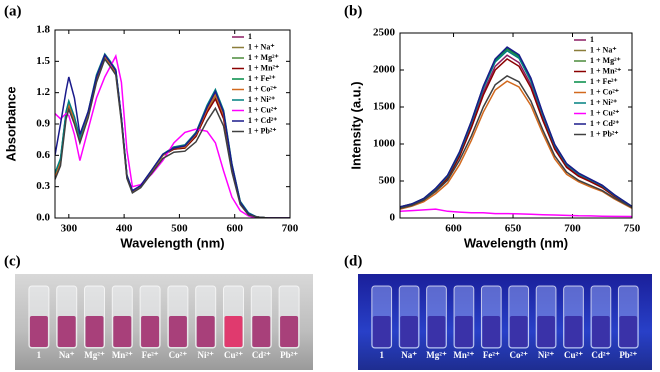 Image resolution: width=660 pixels, height=372 pixels. I want to click on y-tick-label: 0, so click(393, 218).